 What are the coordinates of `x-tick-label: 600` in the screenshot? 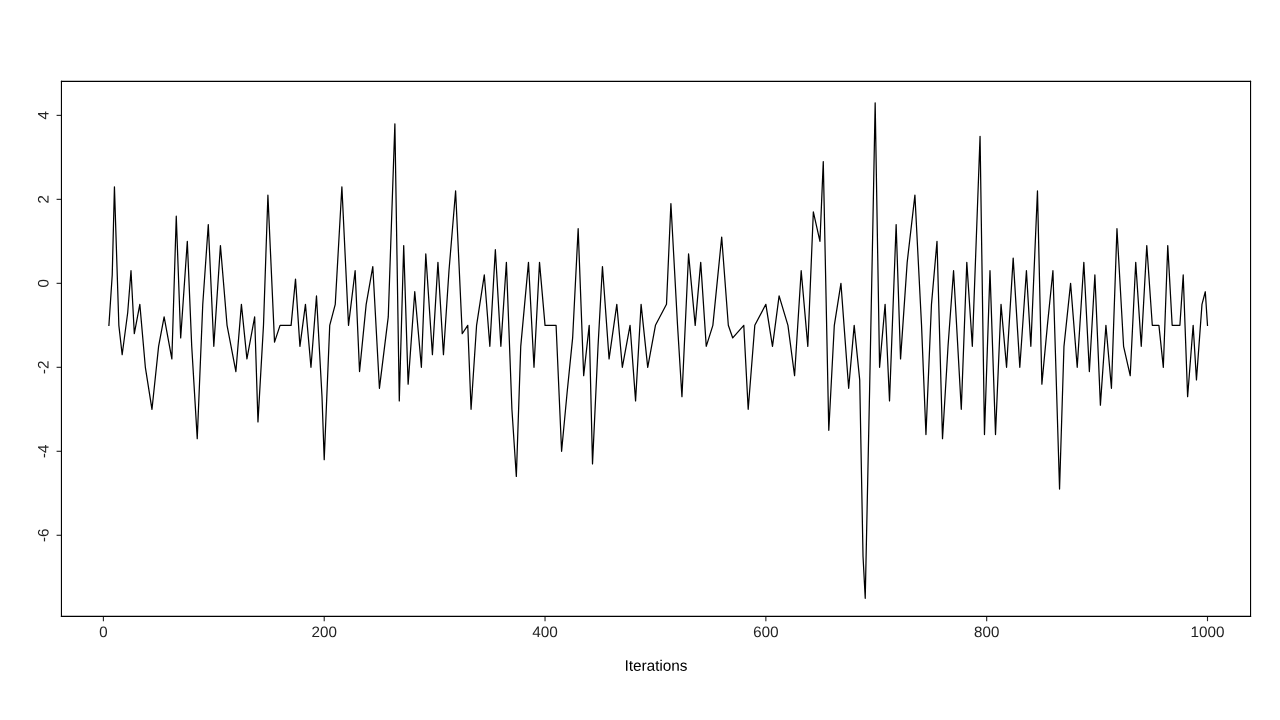 It's located at (766, 632).